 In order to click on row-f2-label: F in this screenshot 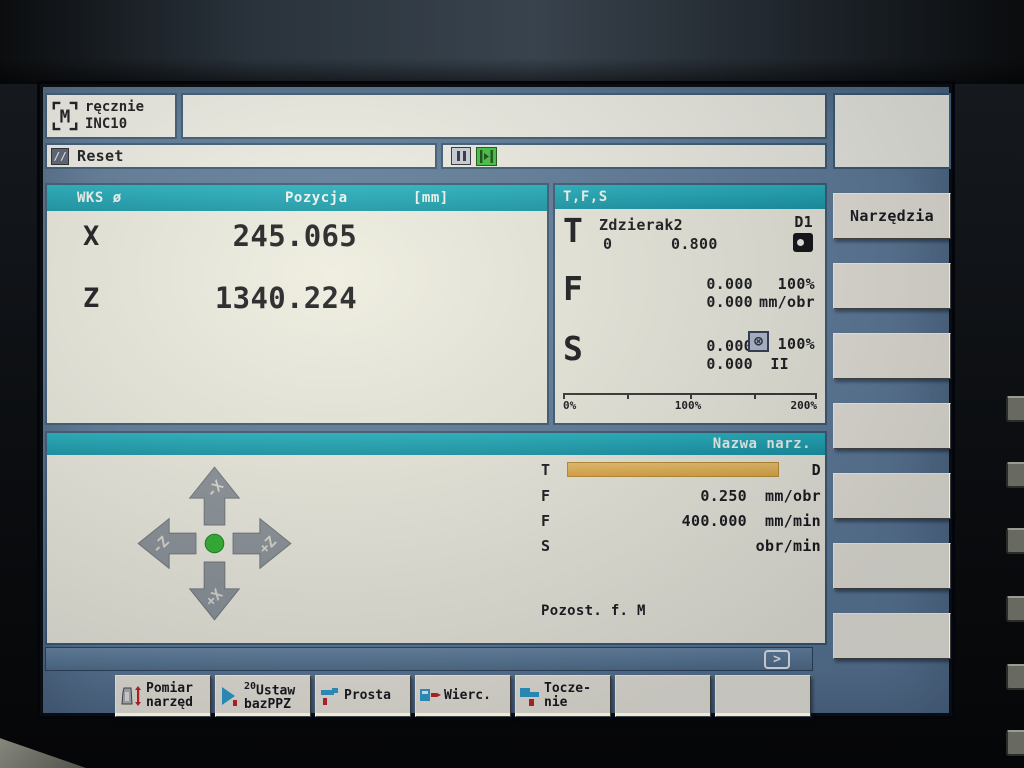, I will do `click(546, 521)`.